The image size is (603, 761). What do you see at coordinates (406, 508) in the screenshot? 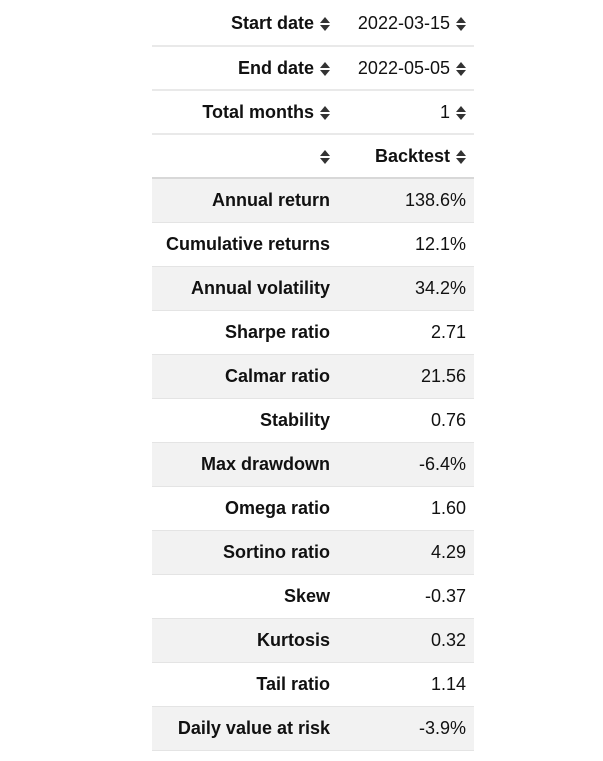
I see `metric-value: 1.60` at bounding box center [406, 508].